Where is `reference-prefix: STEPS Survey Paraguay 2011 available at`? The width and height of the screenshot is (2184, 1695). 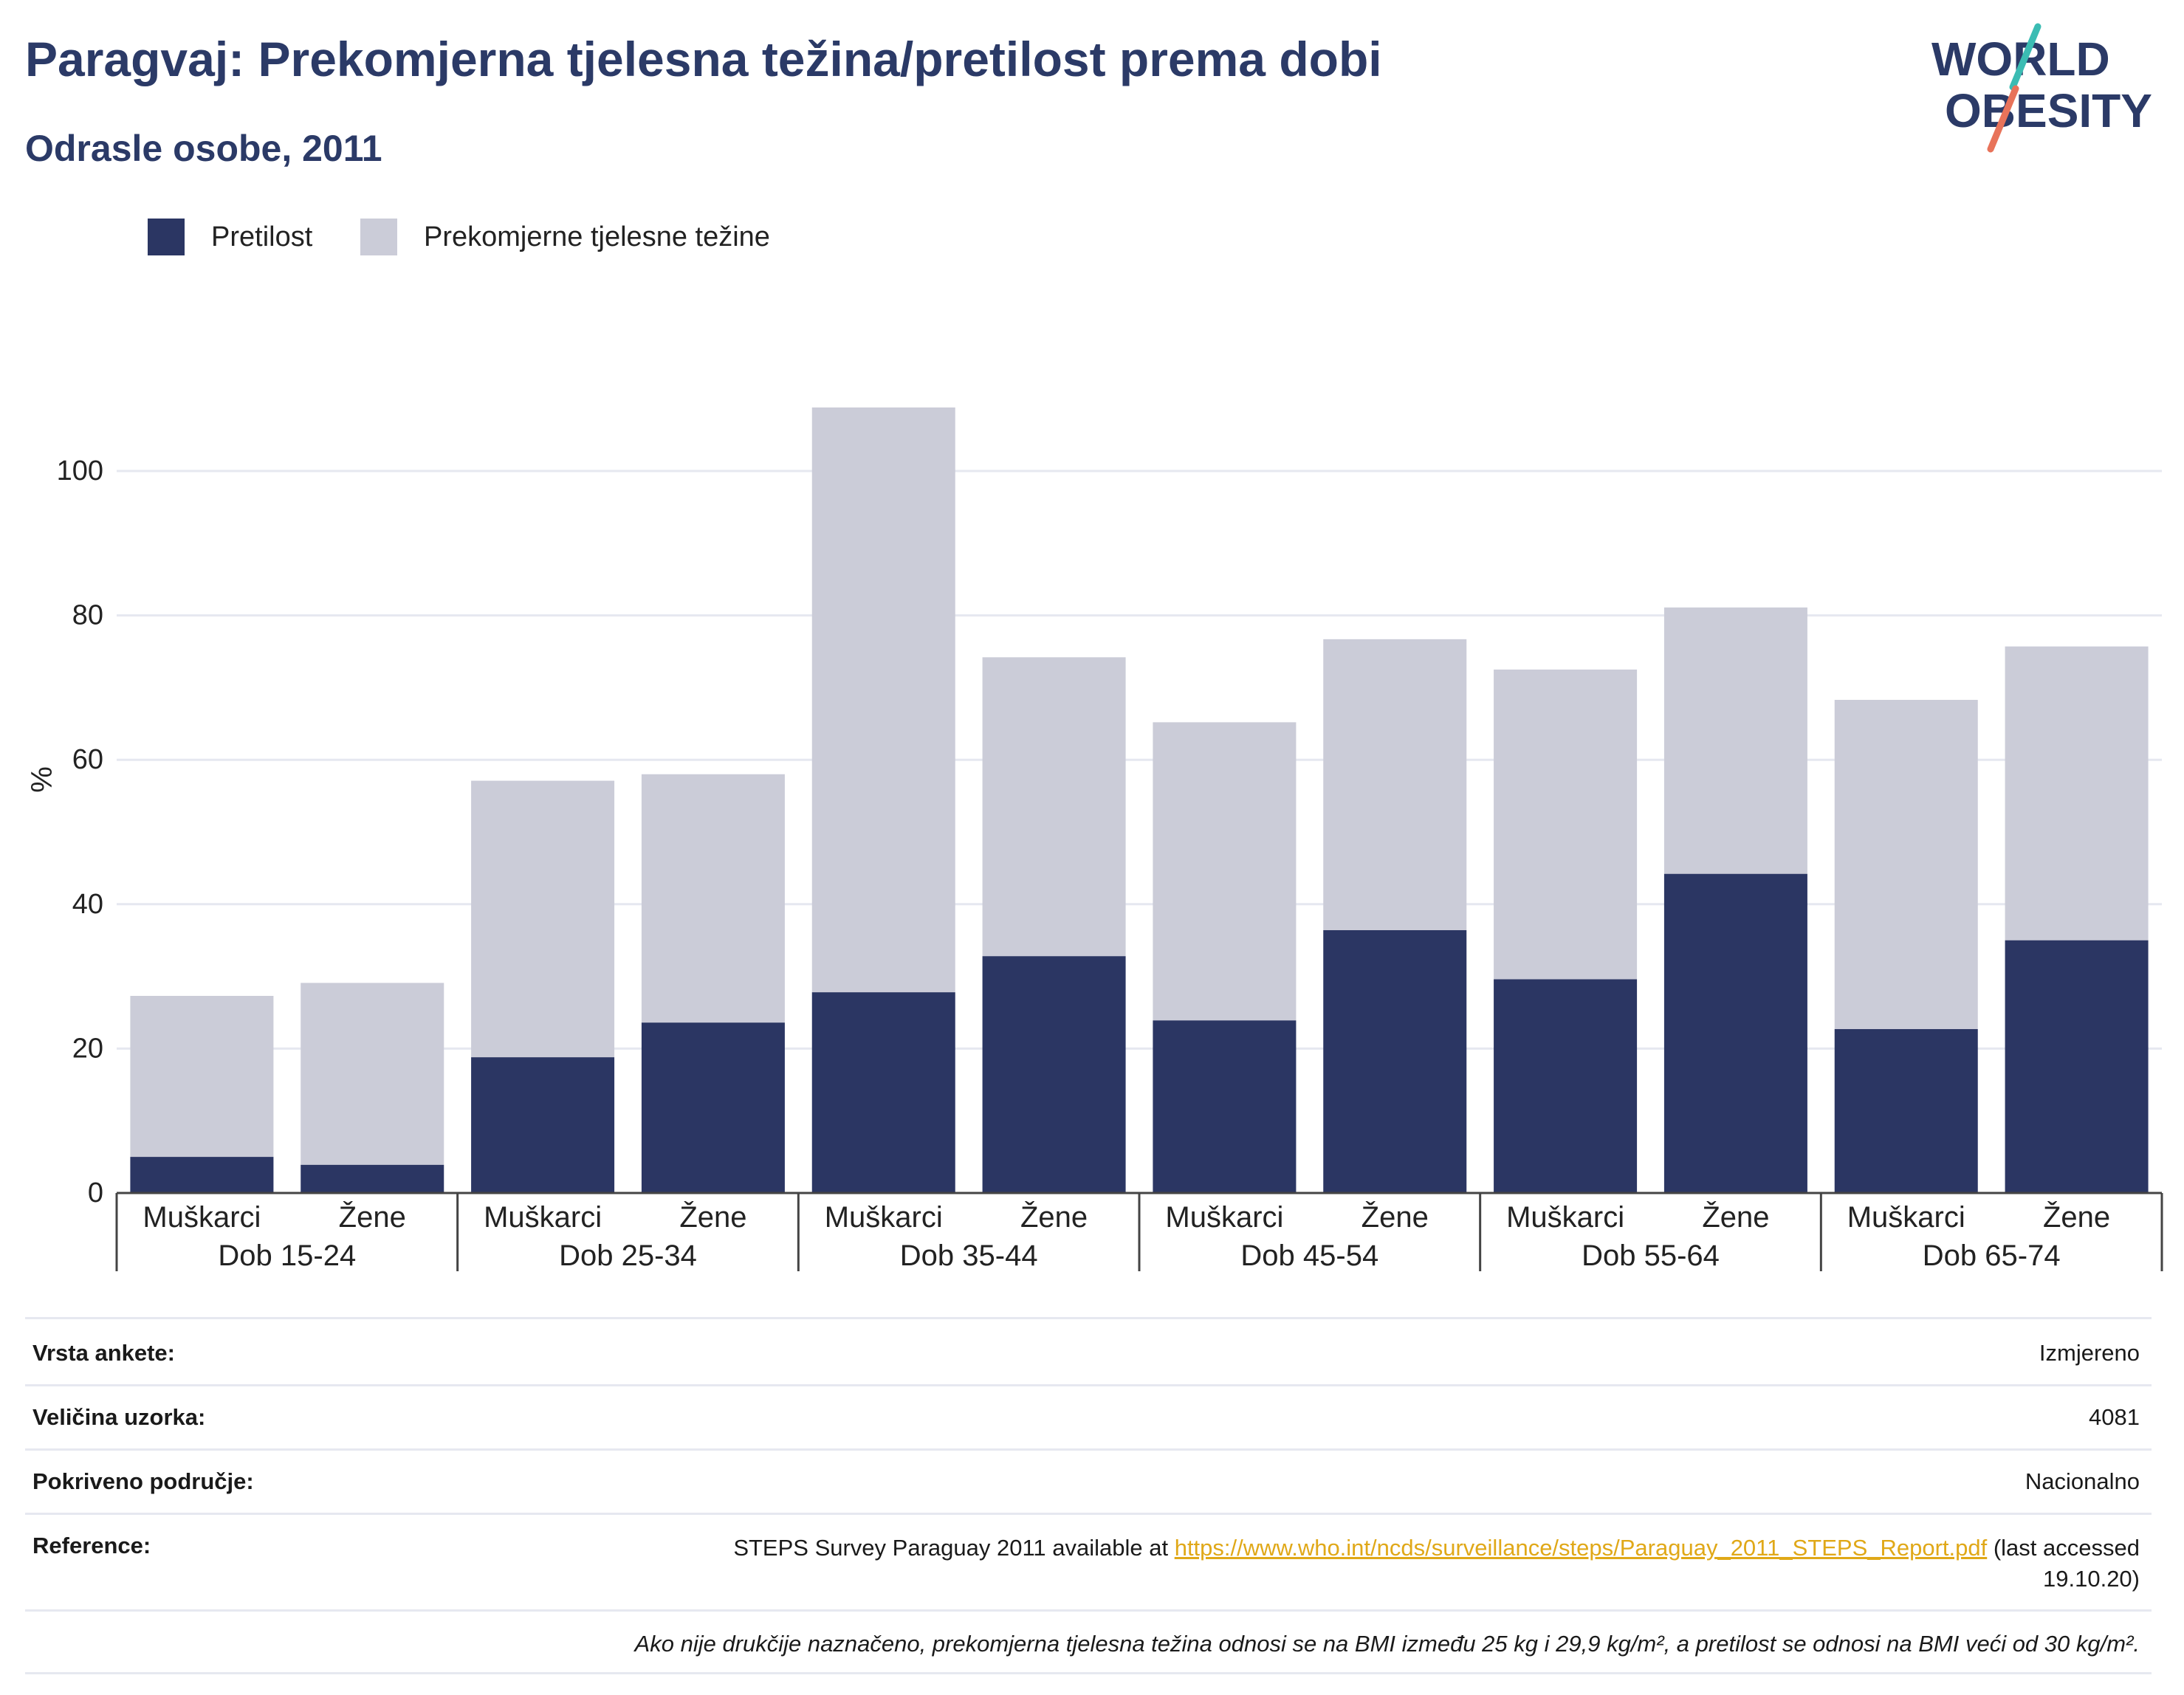 reference-prefix: STEPS Survey Paraguay 2011 available at is located at coordinates (954, 1548).